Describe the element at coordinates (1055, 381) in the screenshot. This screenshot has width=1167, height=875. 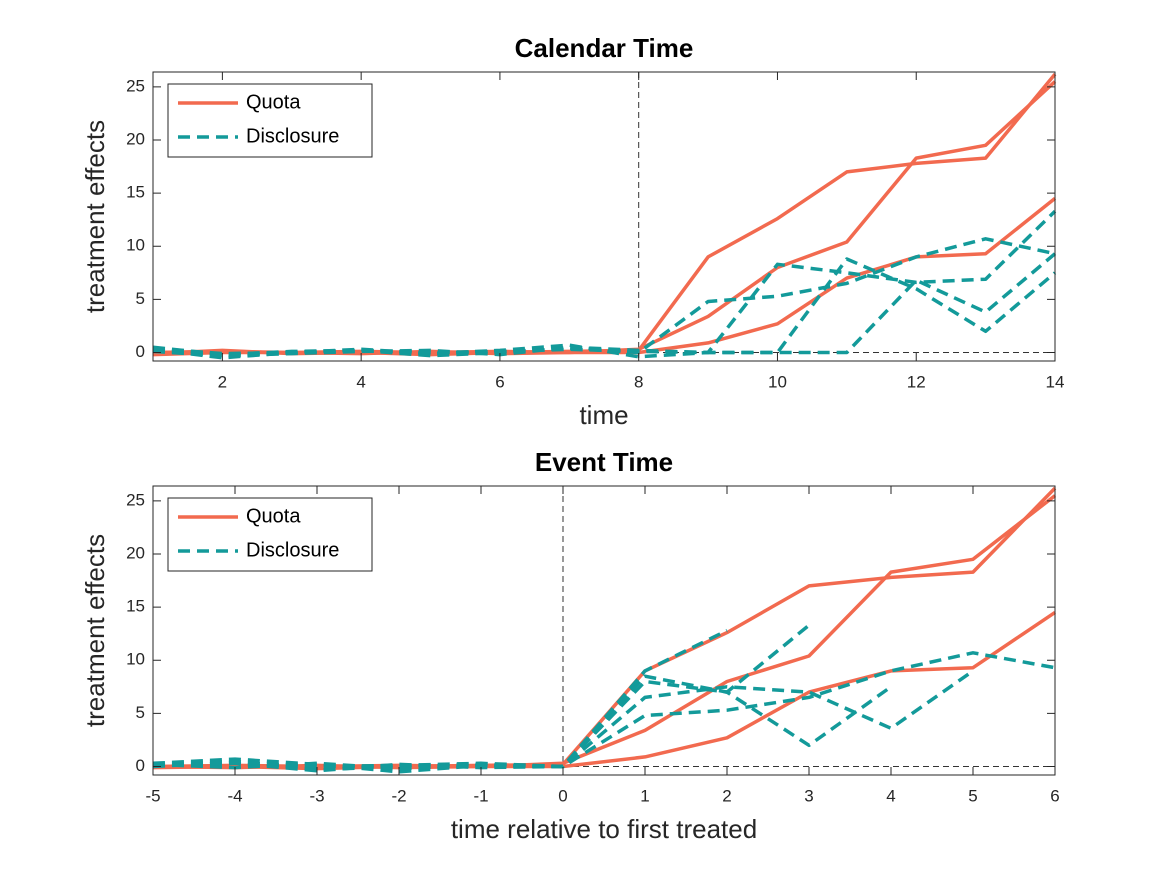
I see `x-tick-label: 14` at that location.